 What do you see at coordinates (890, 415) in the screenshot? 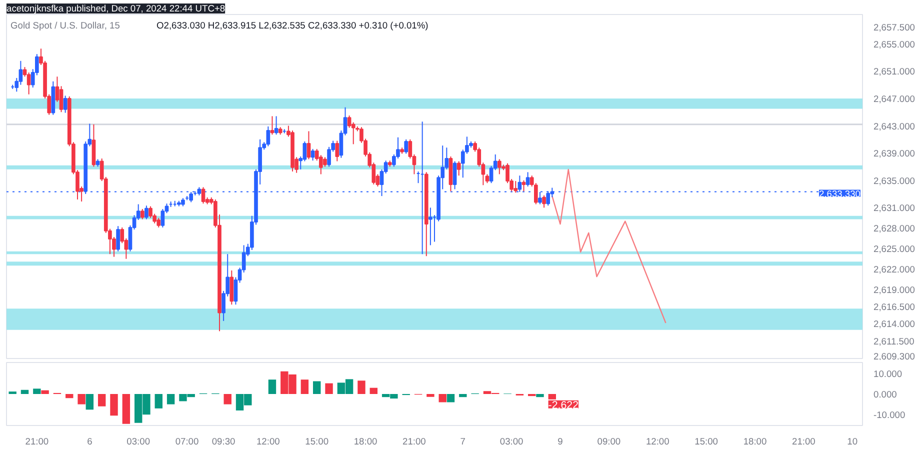
I see `y-tick-label: -10.000` at bounding box center [890, 415].